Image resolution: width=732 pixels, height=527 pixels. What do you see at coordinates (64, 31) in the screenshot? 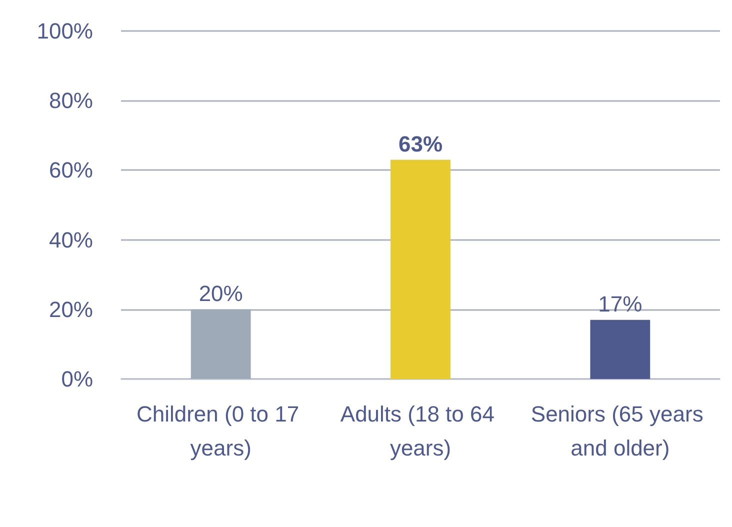
I see `y-tick-label: 100%` at bounding box center [64, 31].